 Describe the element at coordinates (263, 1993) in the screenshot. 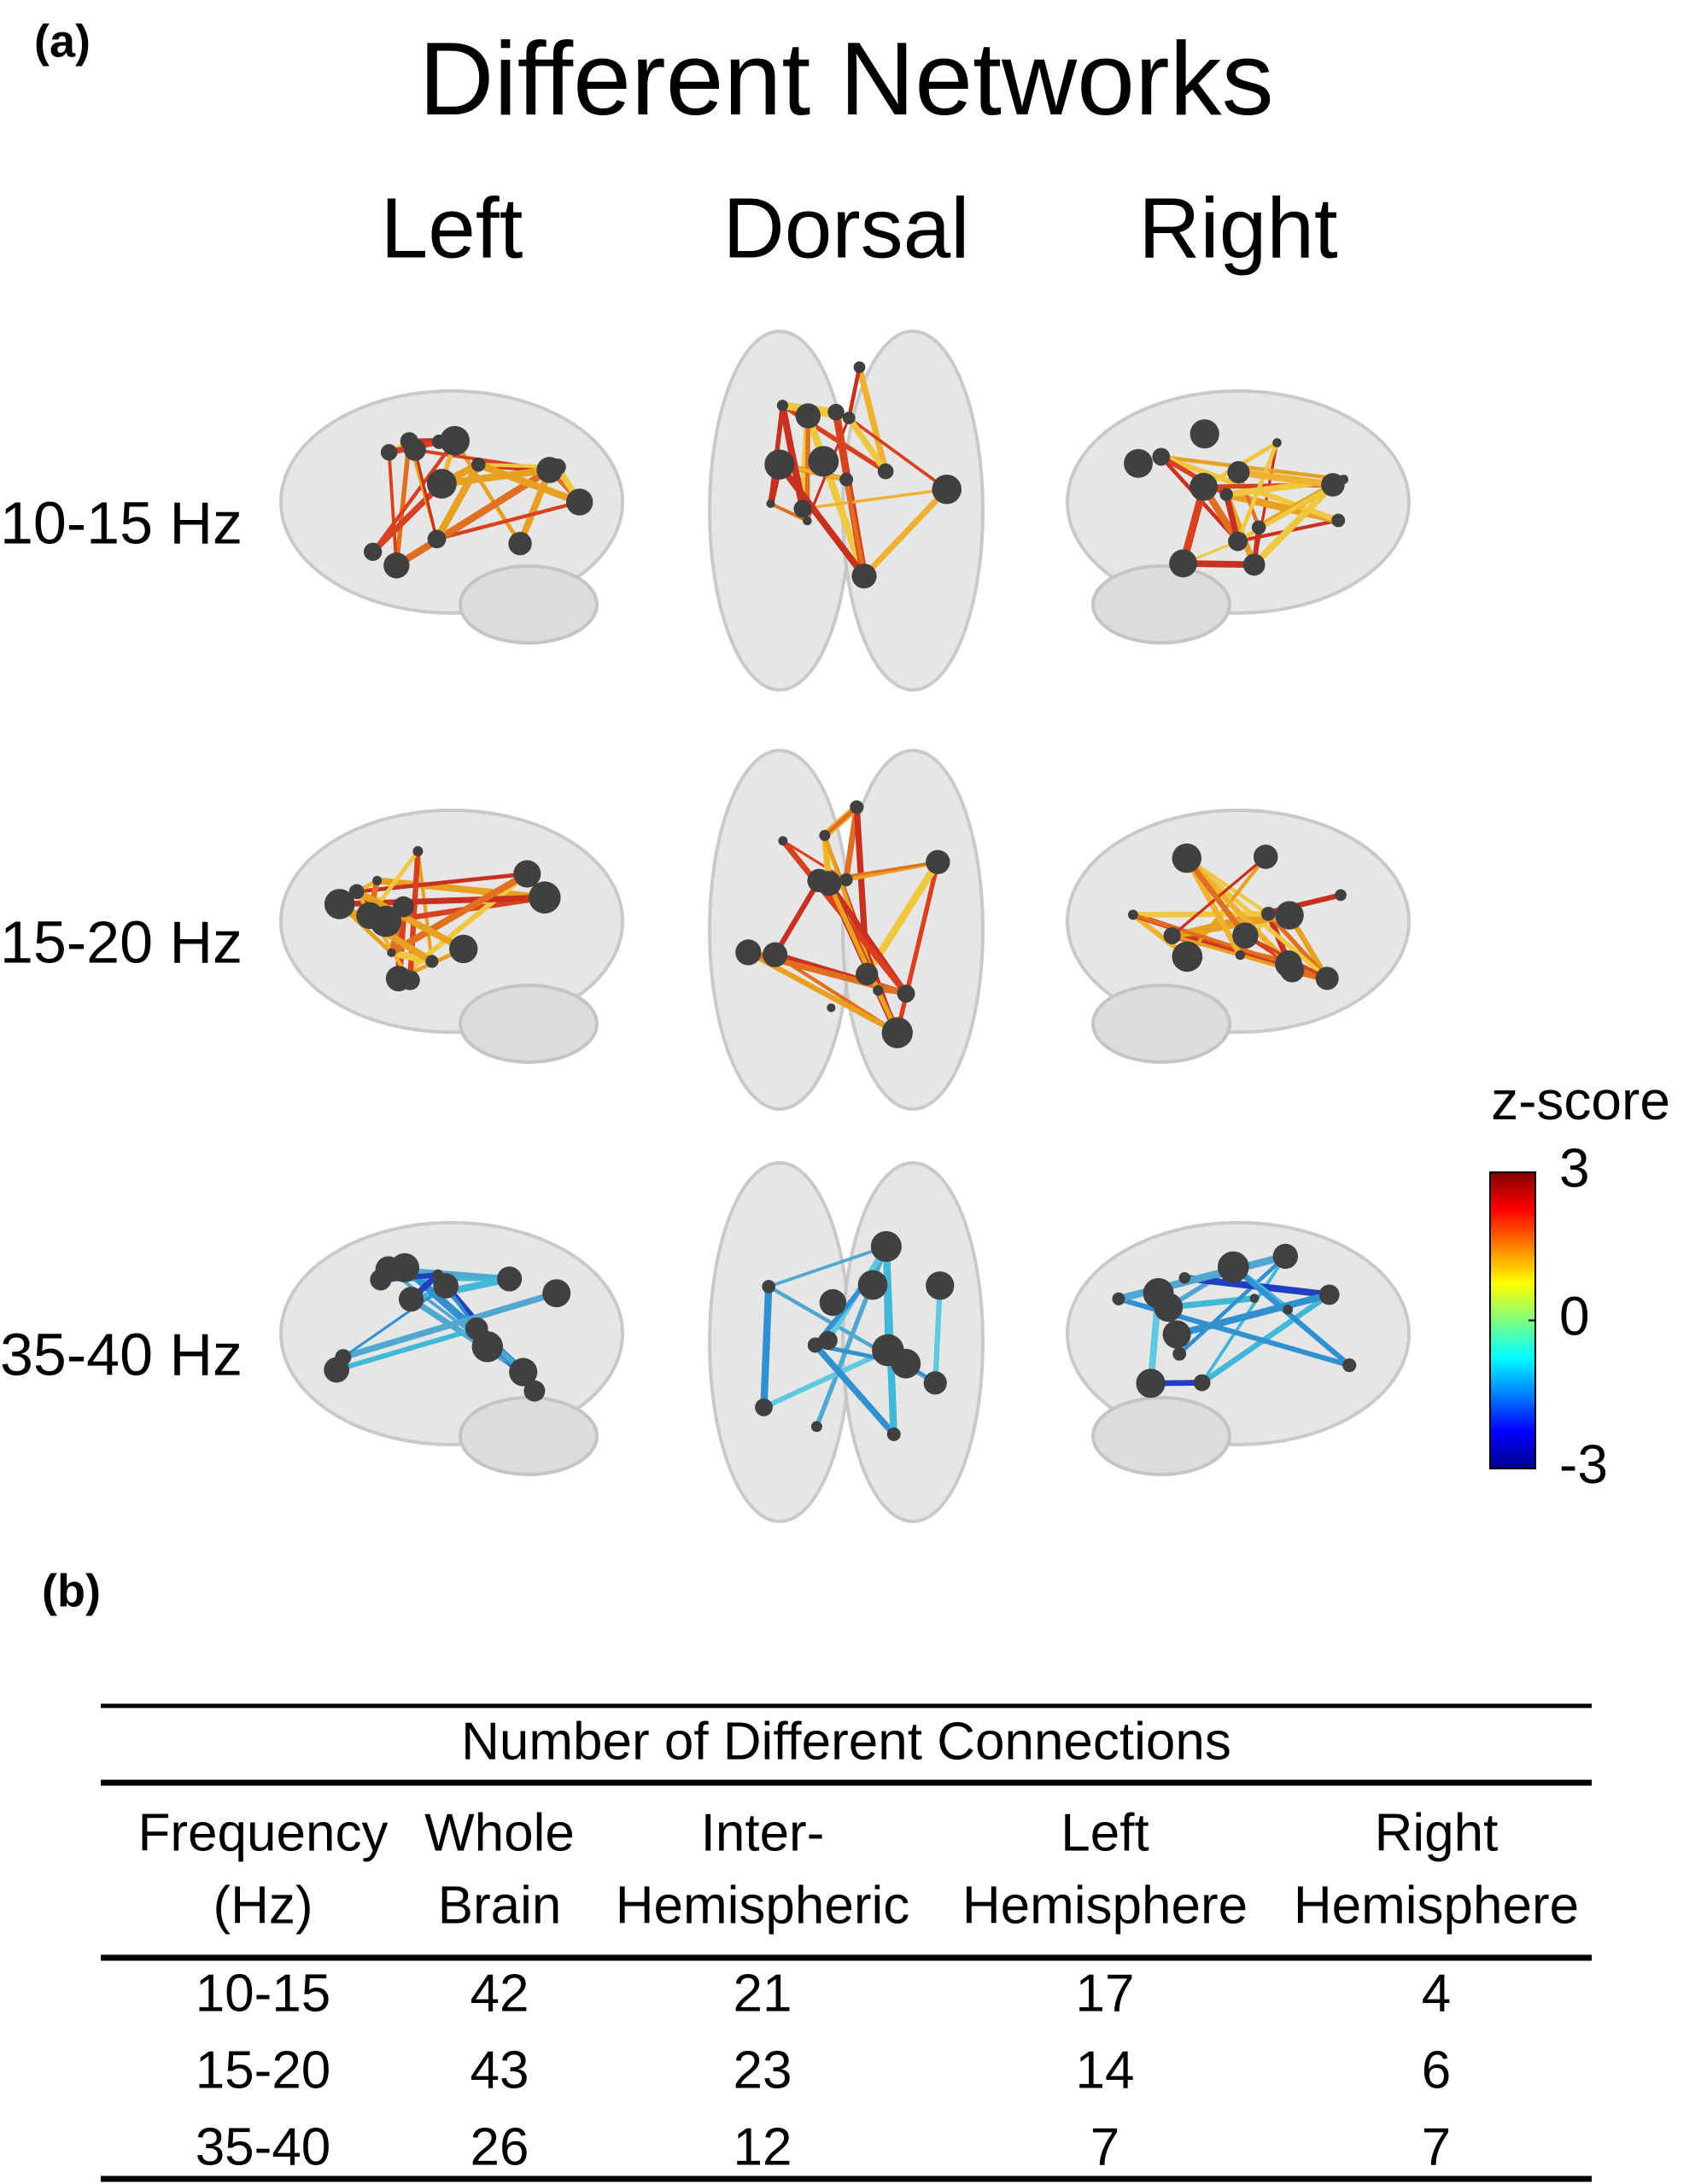

I see `table-cell: 10-15` at that location.